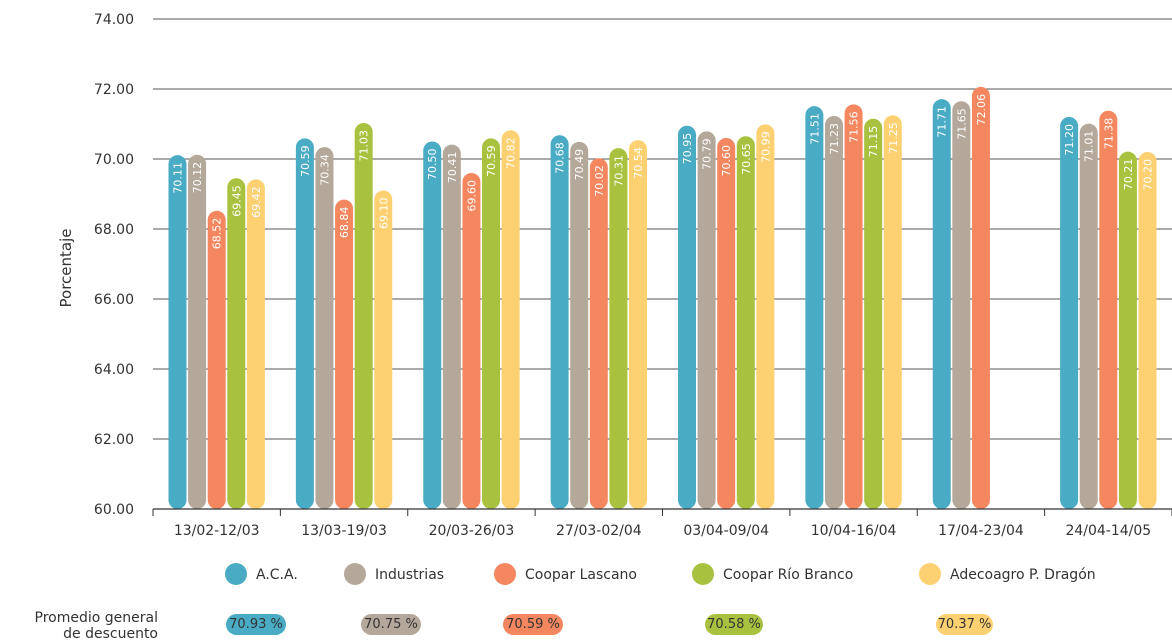 The height and width of the screenshot is (643, 1172). I want to click on data-label: 71.15, so click(873, 142).